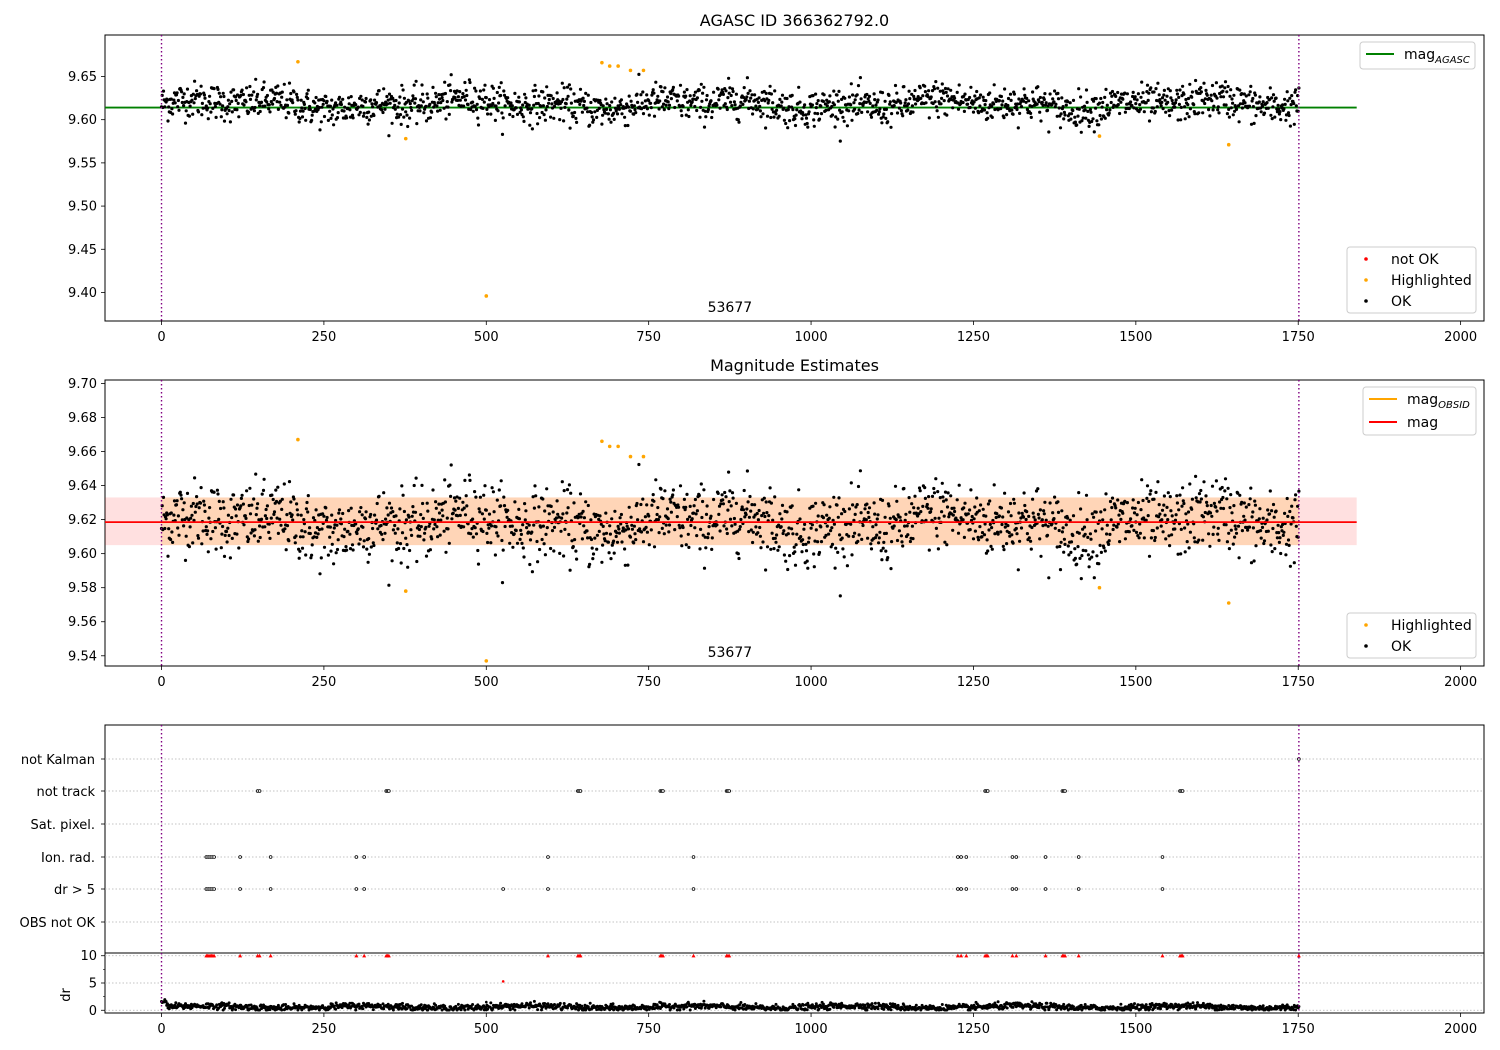 This screenshot has width=1500, height=1050. I want to click on x-tick-label: 1750, so click(1298, 682).